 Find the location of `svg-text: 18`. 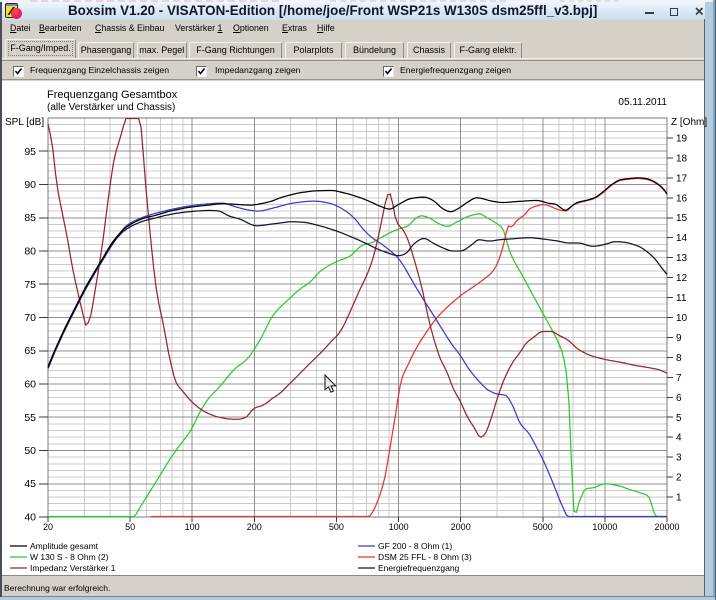

svg-text: 18 is located at coordinates (682, 158).